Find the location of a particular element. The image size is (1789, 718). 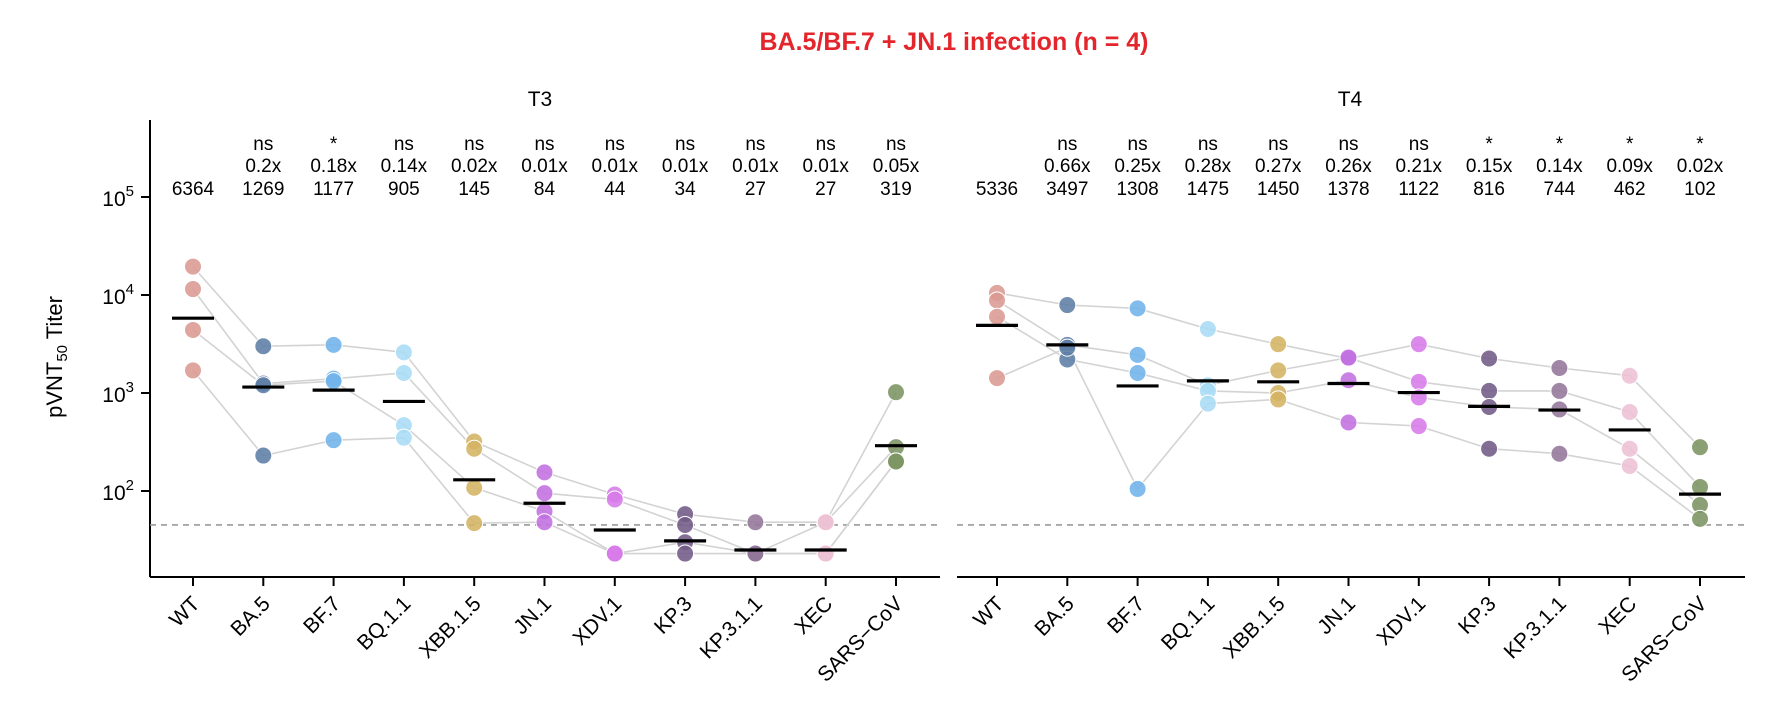

fold-change-label: 0.66x is located at coordinates (1067, 166).